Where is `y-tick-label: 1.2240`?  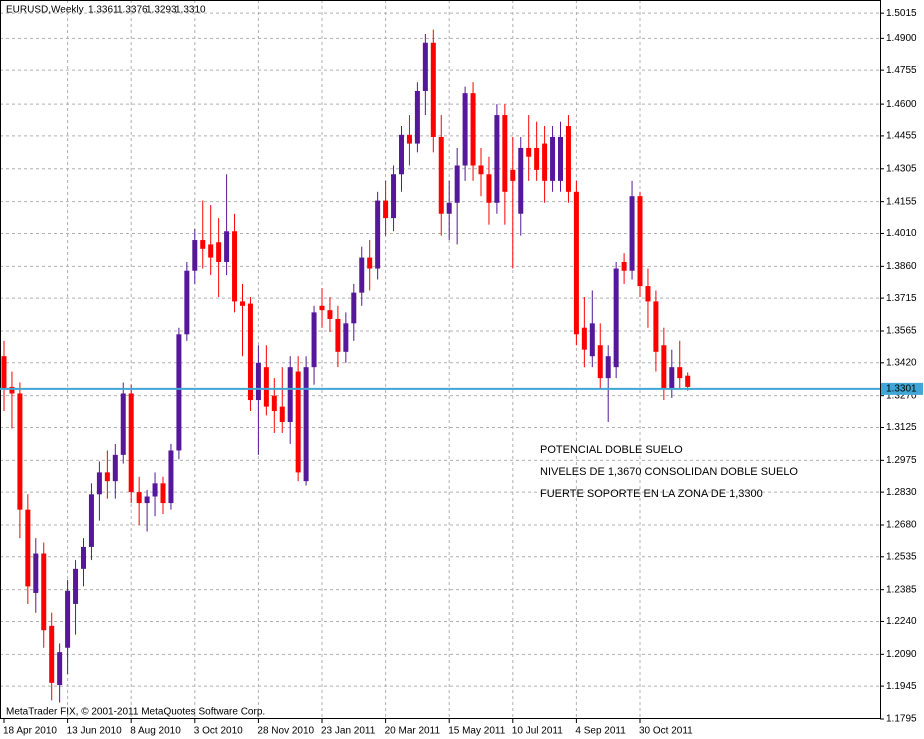
y-tick-label: 1.2240 is located at coordinates (901, 621).